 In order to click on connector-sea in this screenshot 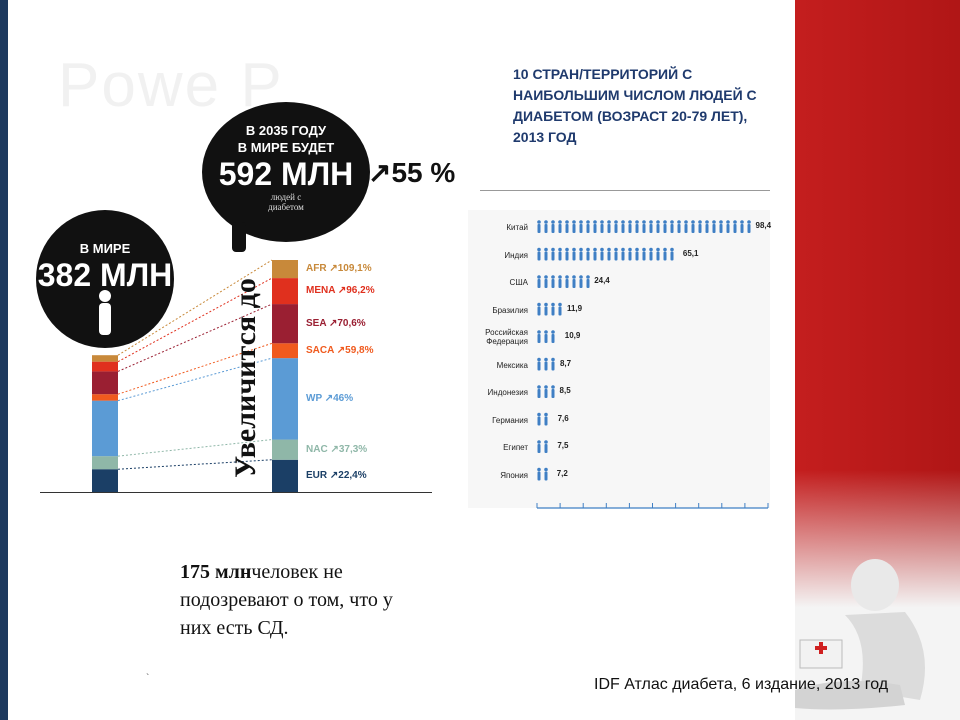, I will do `click(195, 337)`.